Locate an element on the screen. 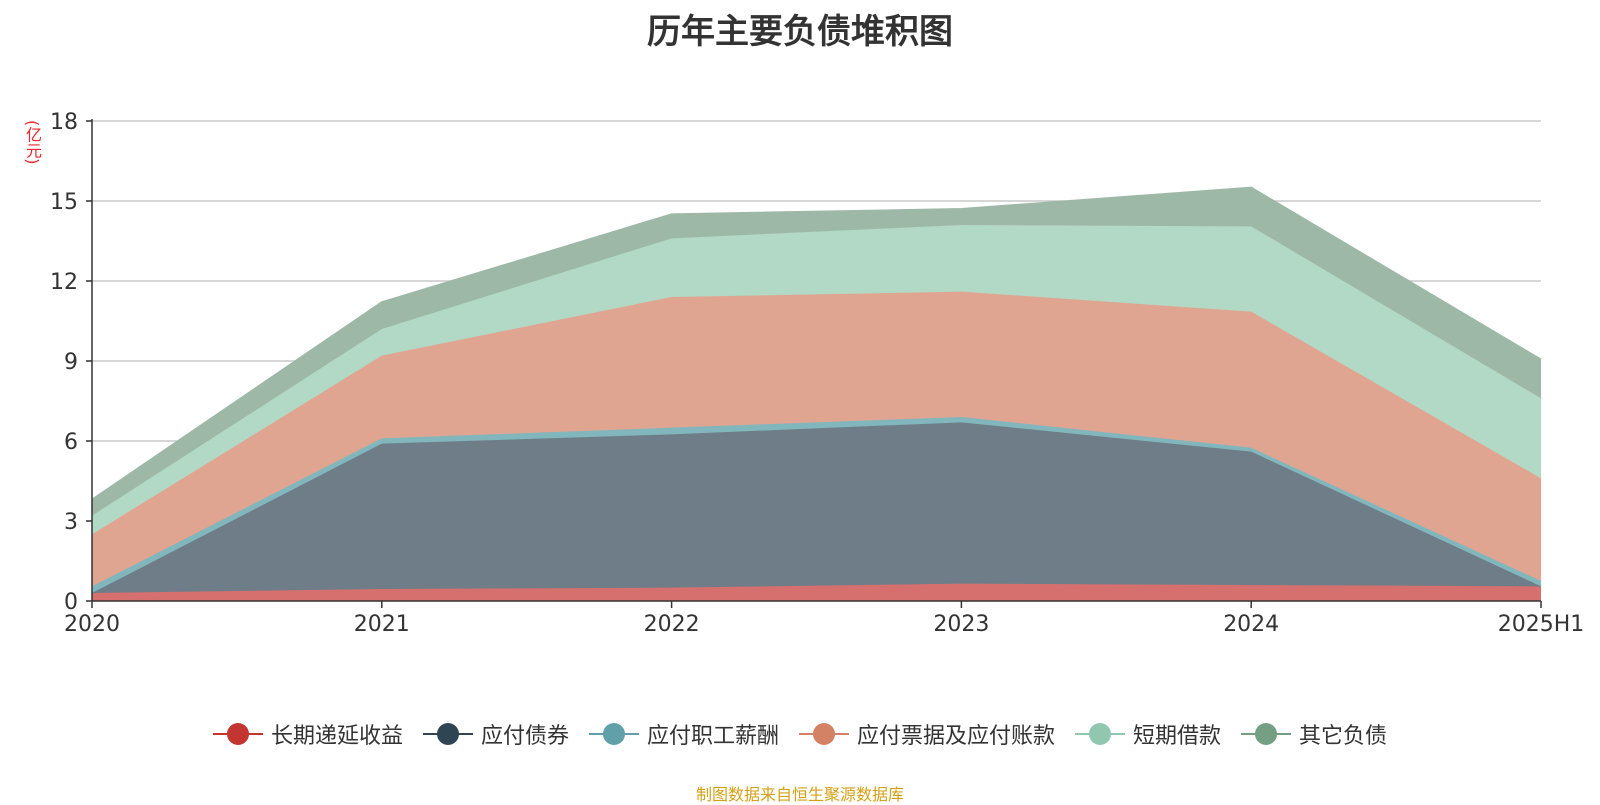 The image size is (1600, 805). legend-item-2: 应付职工薪酬 is located at coordinates (683, 734).